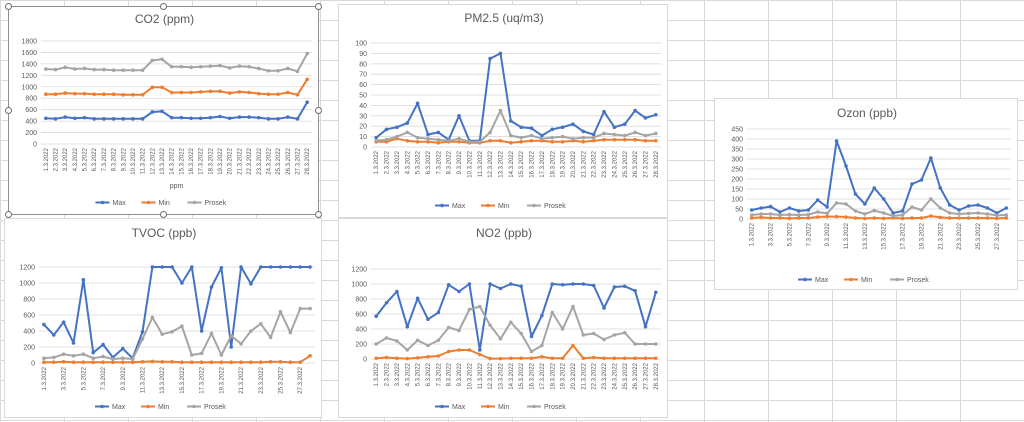 This screenshot has height=422, width=1024. What do you see at coordinates (8, 214) in the screenshot?
I see `resize-handle-bottom-left` at bounding box center [8, 214].